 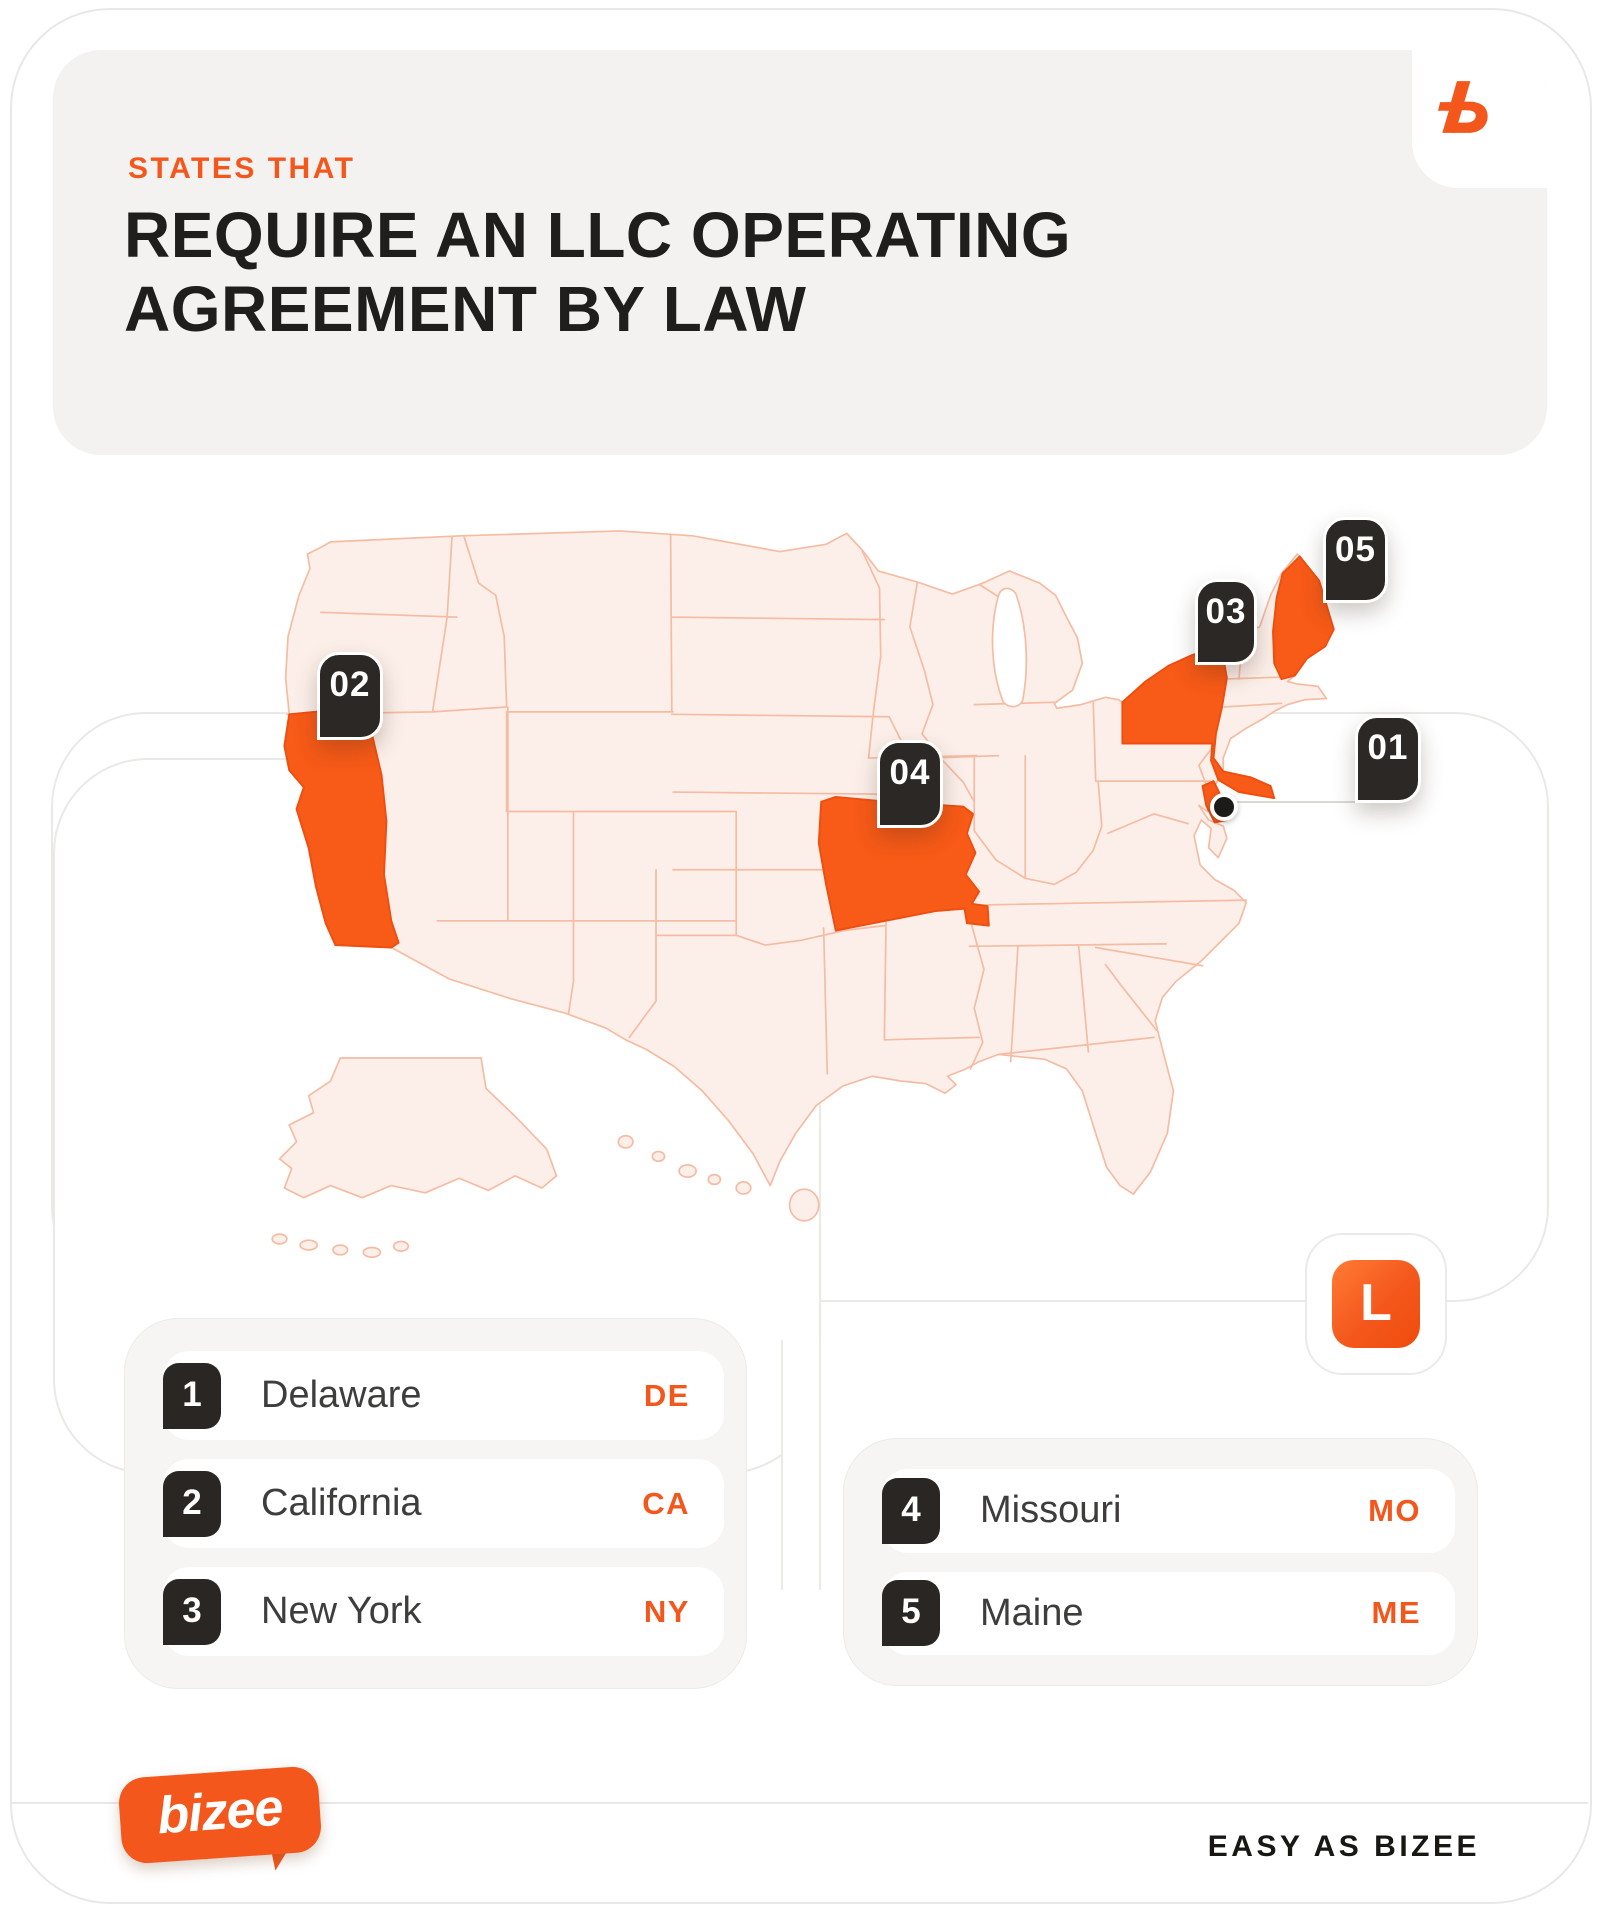 What do you see at coordinates (465, 309) in the screenshot?
I see `title-line-2: AGREEMENT BY LAW` at bounding box center [465, 309].